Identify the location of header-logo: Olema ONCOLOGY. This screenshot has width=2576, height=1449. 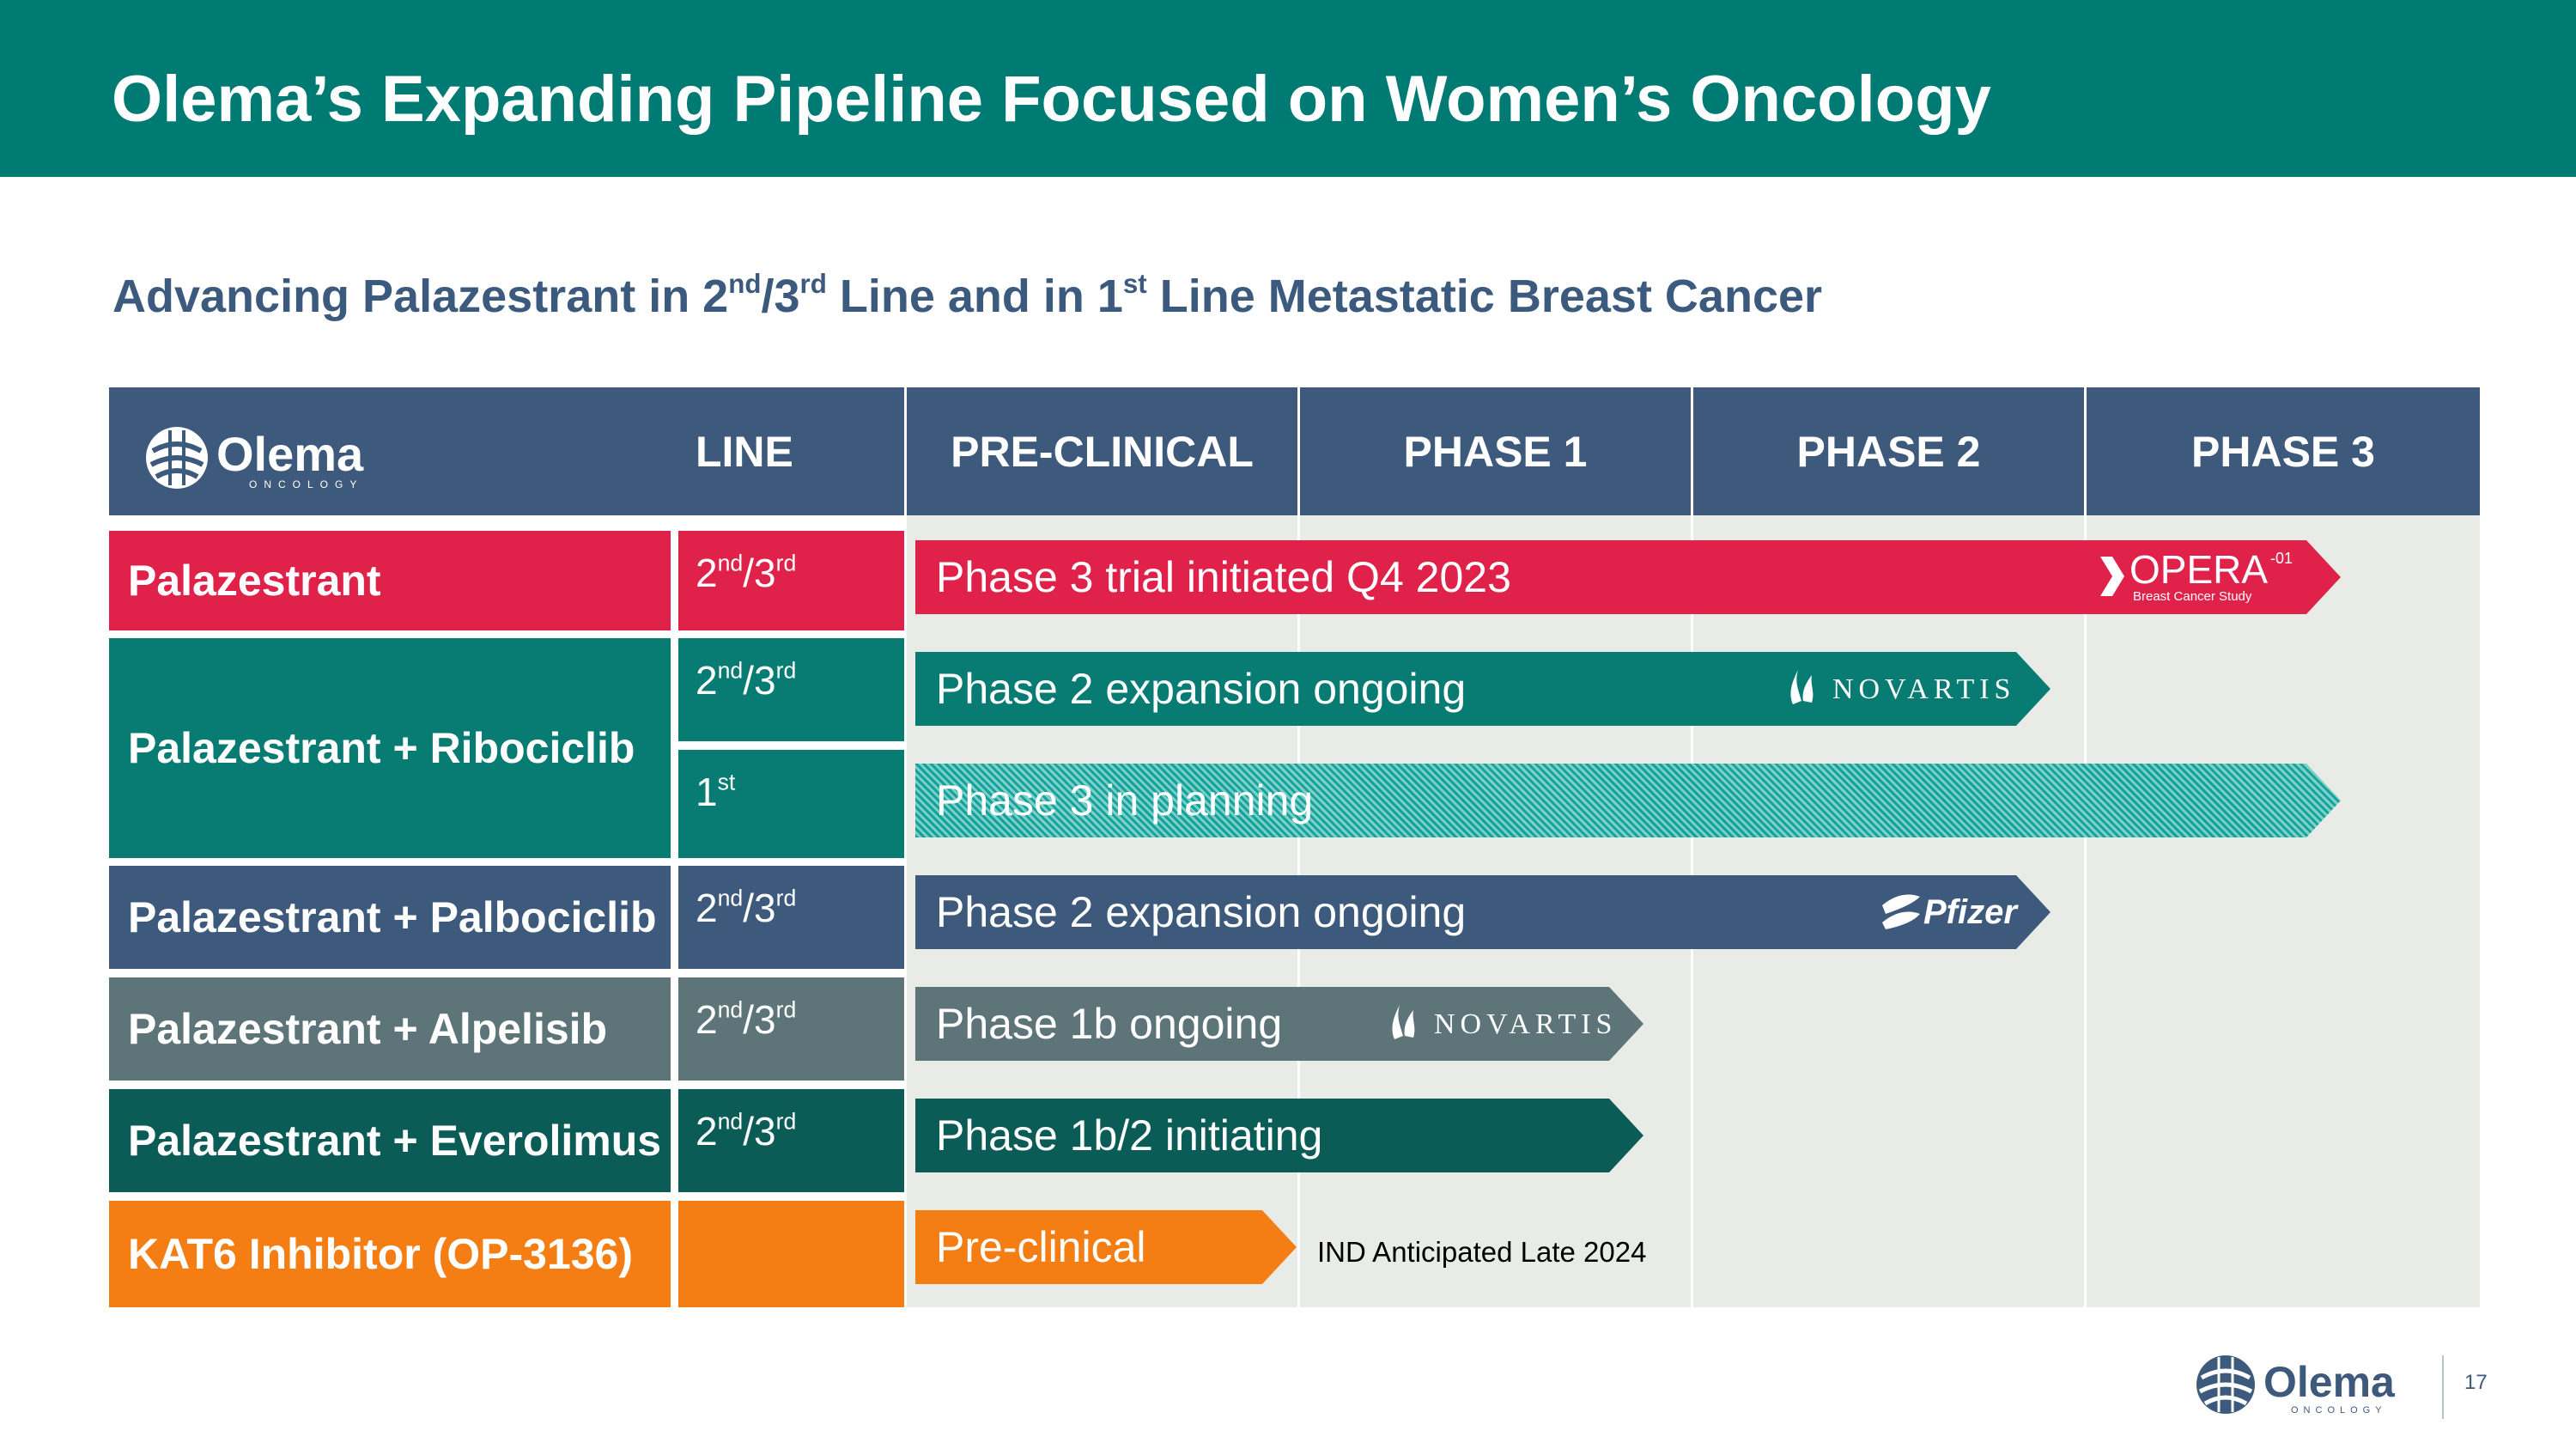
(269, 463).